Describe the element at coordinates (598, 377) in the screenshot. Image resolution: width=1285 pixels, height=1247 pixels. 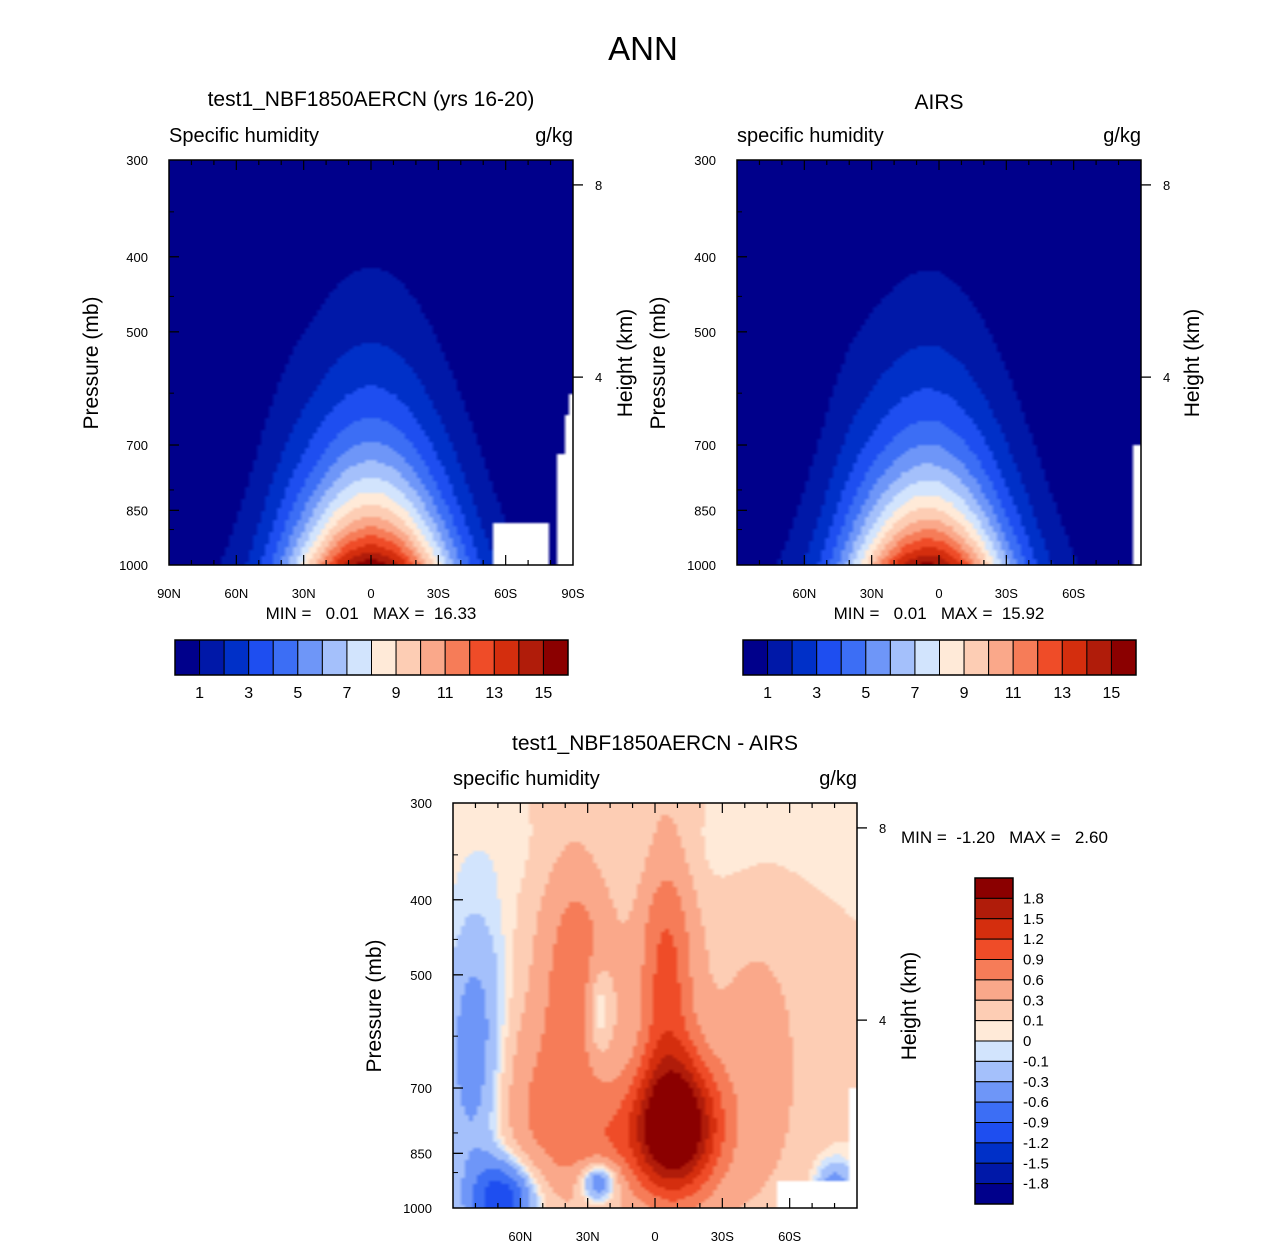
I see `height-tick-label-model: 4` at that location.